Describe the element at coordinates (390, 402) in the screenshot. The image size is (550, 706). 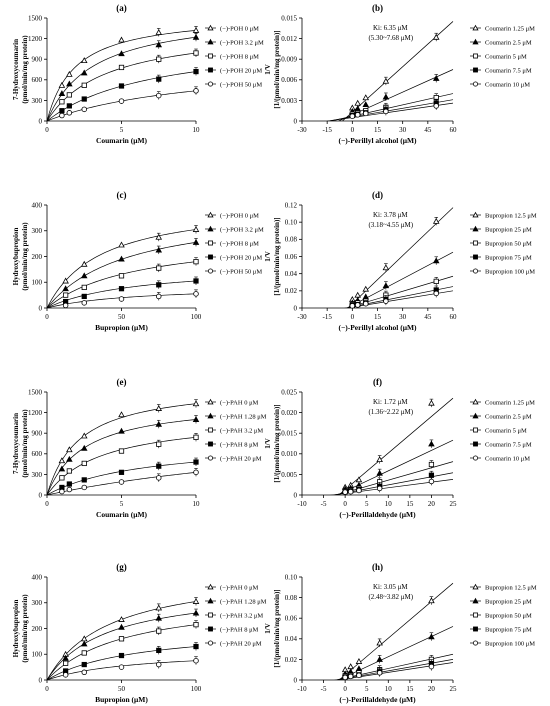
I see `ki-annotation: Ki: 1.72 μM` at that location.